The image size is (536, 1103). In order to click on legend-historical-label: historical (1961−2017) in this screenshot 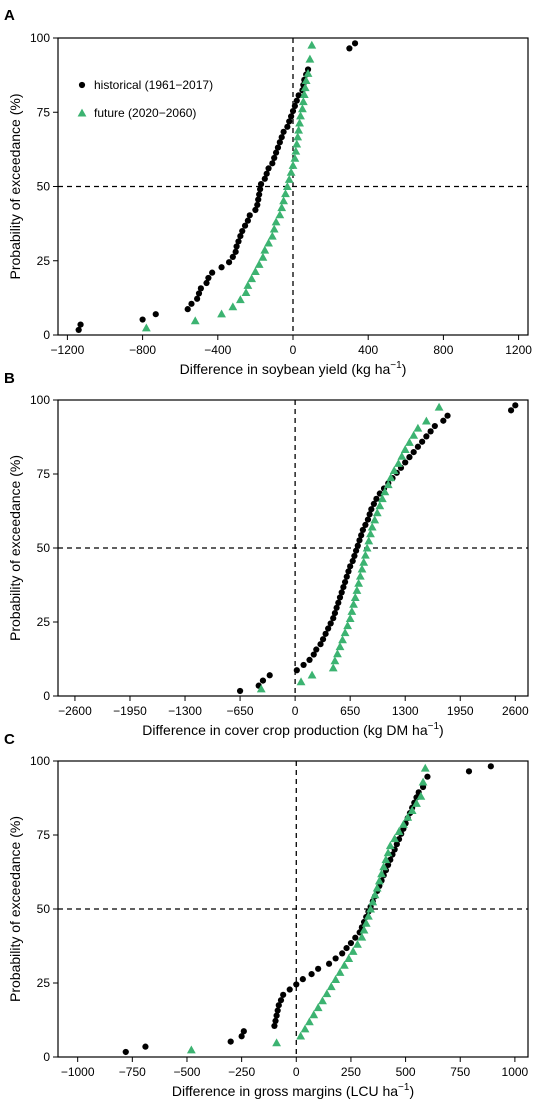, I will do `click(153, 85)`.